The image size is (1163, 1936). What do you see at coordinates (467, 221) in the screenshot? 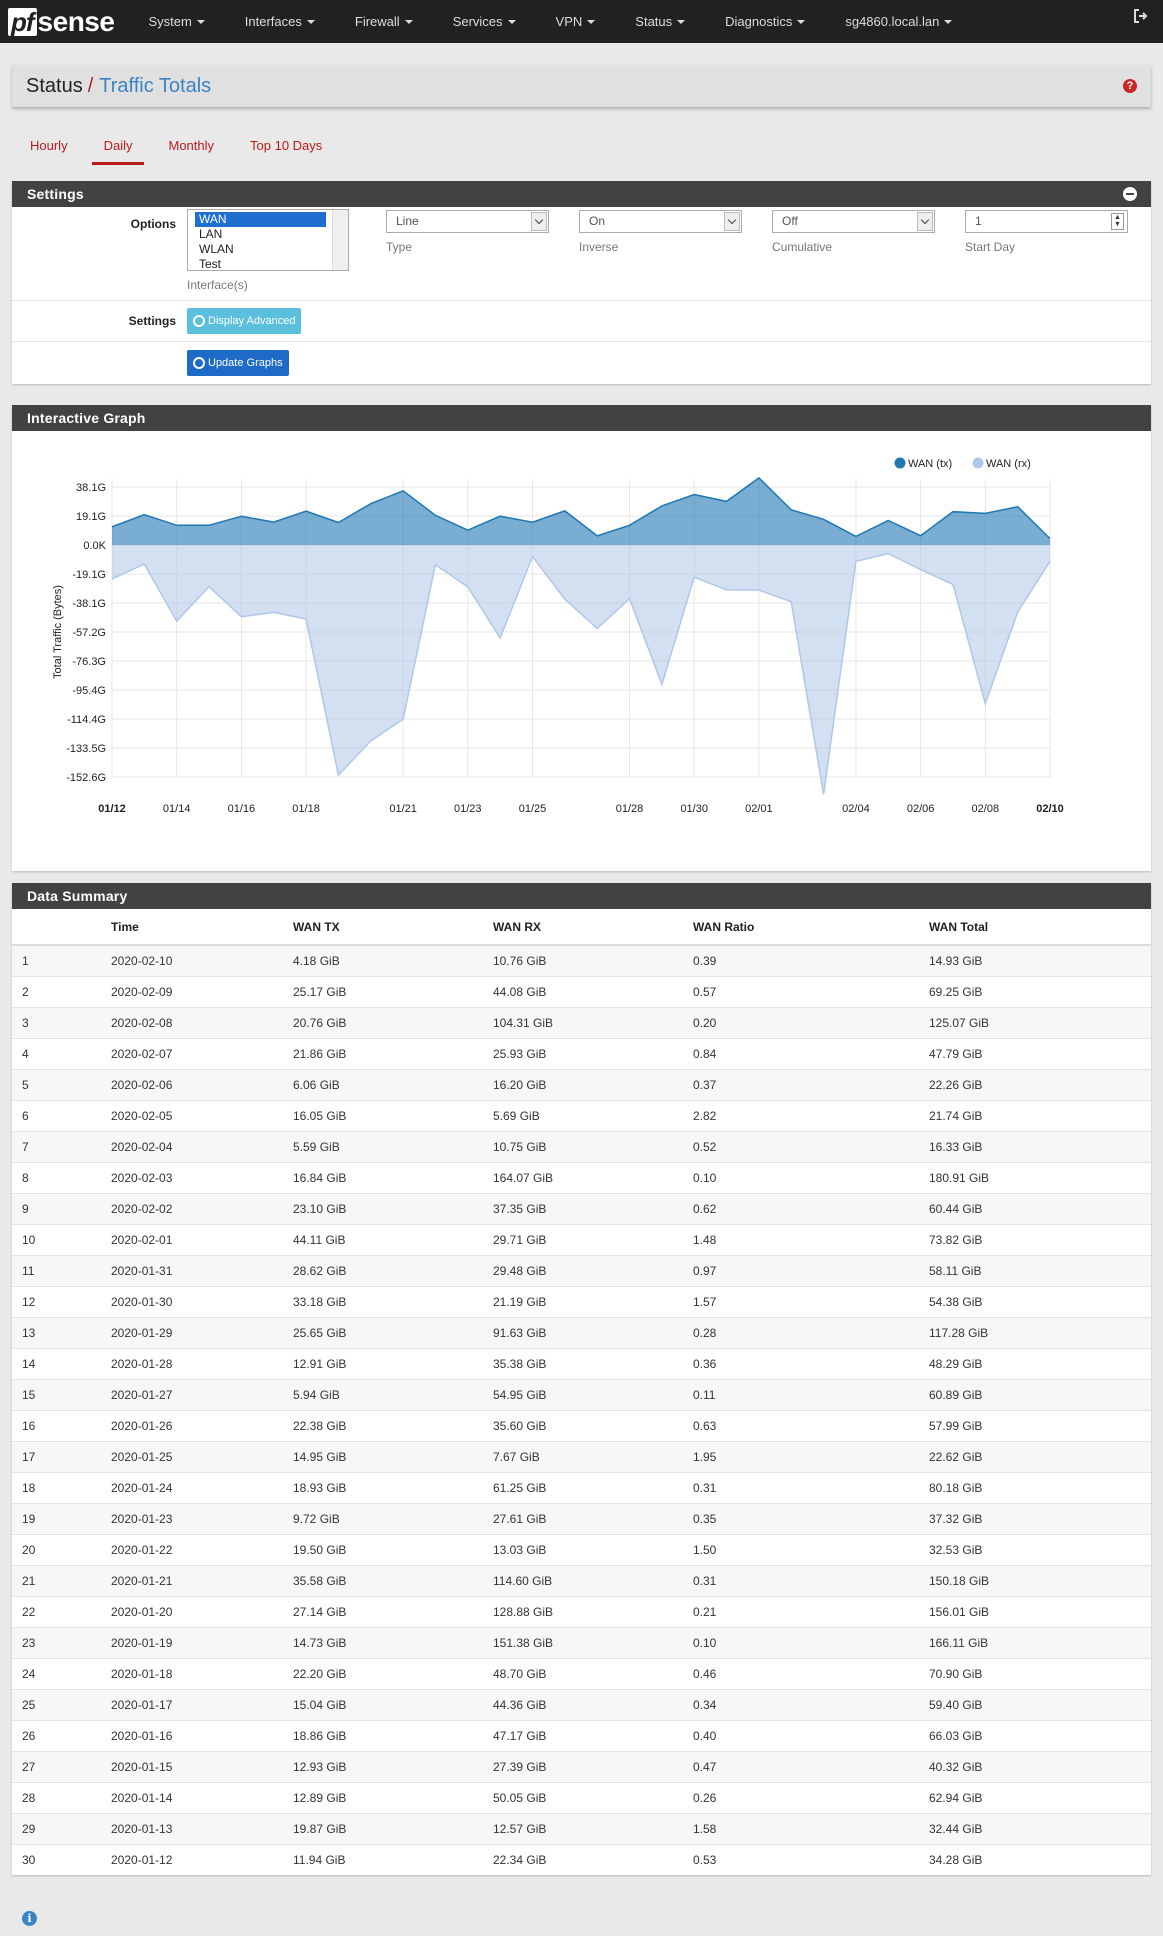
I see `type-select: Line` at bounding box center [467, 221].